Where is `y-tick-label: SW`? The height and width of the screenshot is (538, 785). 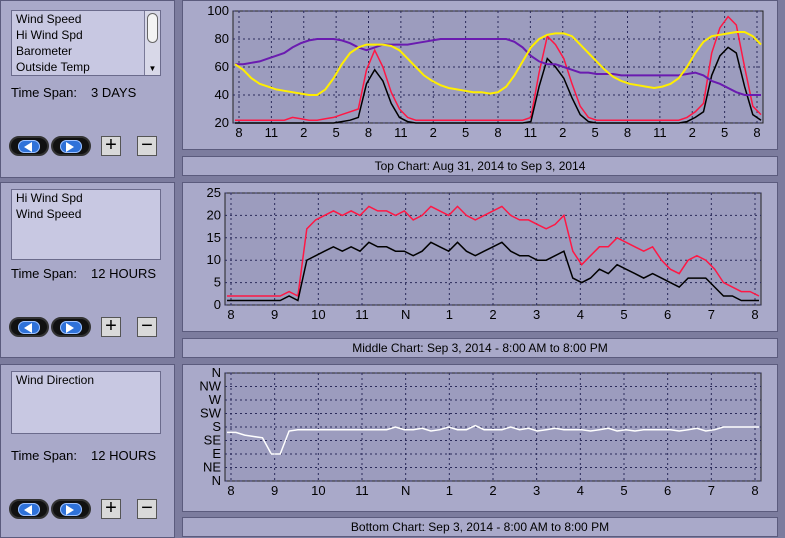
y-tick-label: SW is located at coordinates (211, 413).